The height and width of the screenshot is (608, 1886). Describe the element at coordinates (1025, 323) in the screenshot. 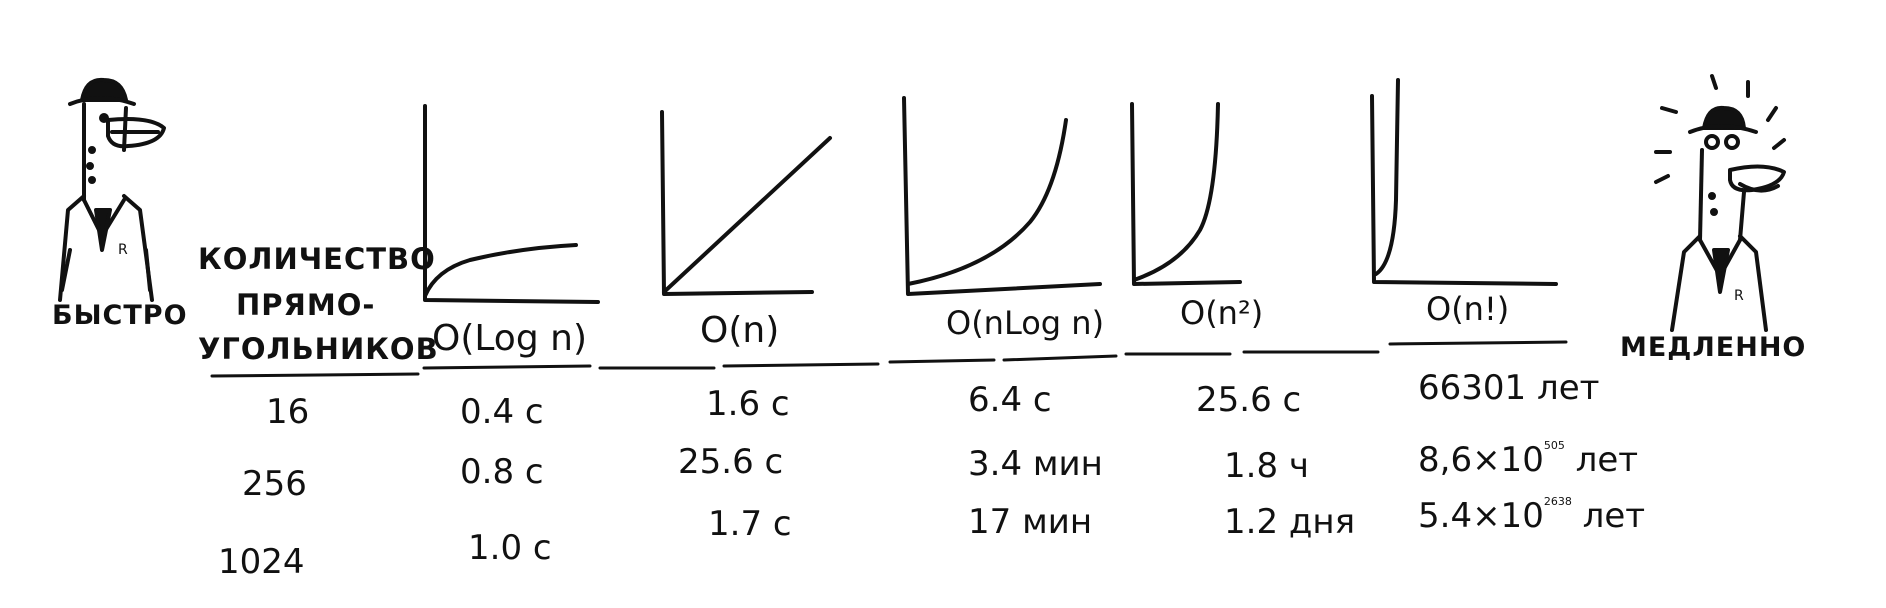

I see `complexity-label-nlogn: O(nLog n)` at that location.